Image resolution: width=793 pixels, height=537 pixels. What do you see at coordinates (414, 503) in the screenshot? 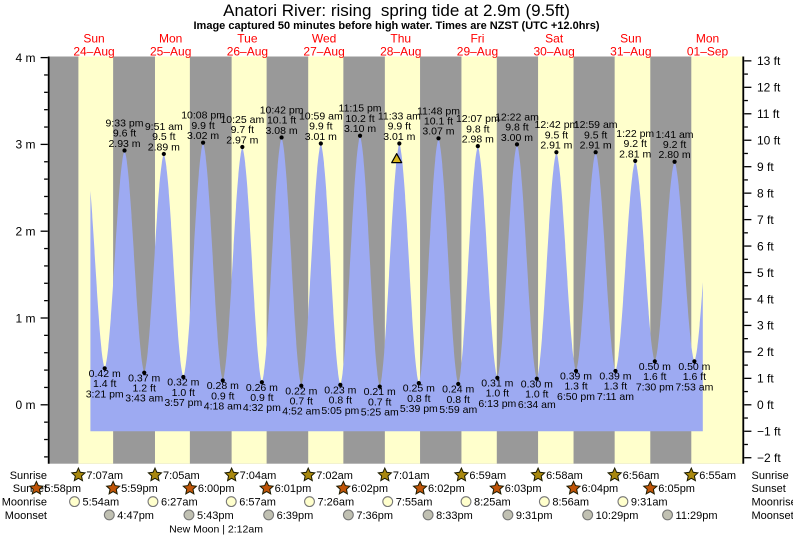
I see `moonrise-time: 7:55am` at bounding box center [414, 503].